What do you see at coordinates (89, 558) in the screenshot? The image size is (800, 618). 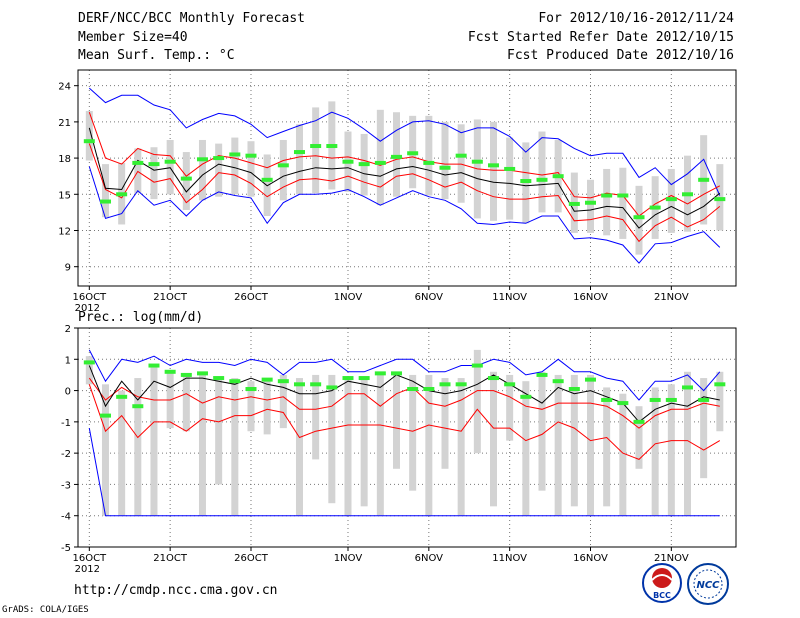 I see `x-tick-label: 16OCT` at bounding box center [89, 558].